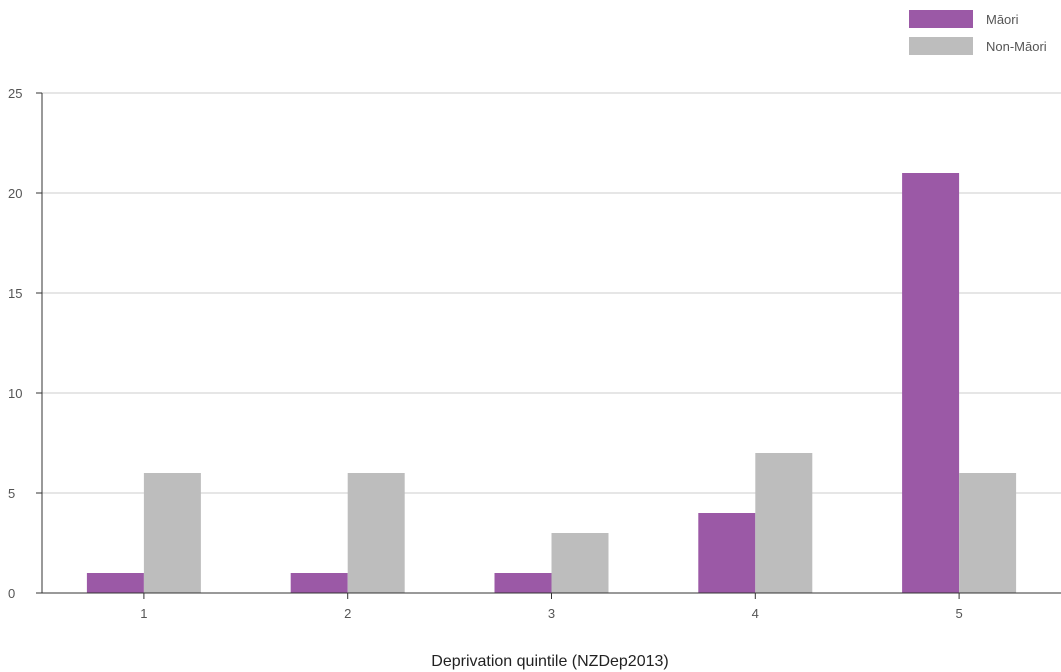 This screenshot has width=1061, height=672. Describe the element at coordinates (15, 193) in the screenshot. I see `y-tick-label: 20` at that location.